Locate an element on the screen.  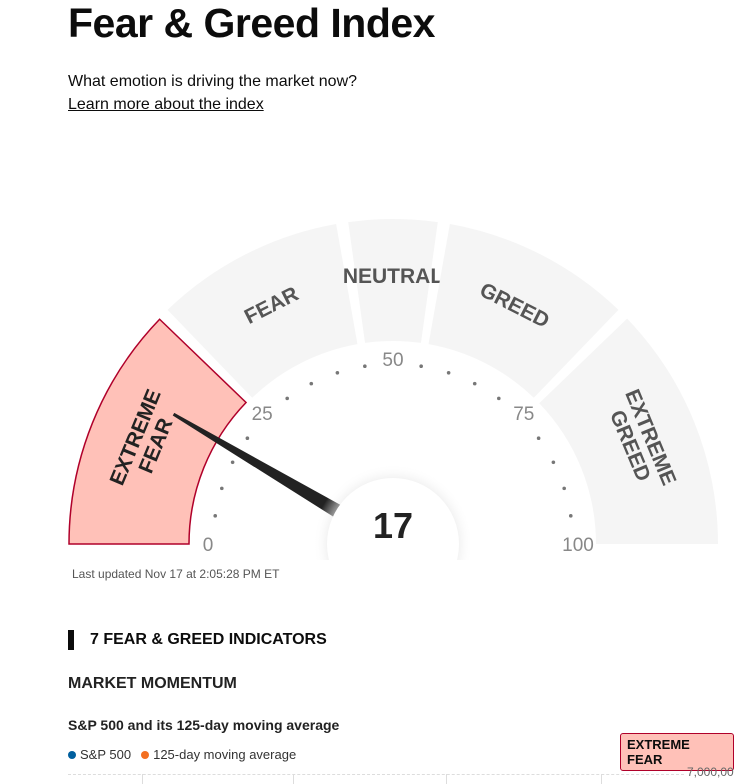
gauge-needle is located at coordinates (258, 466).